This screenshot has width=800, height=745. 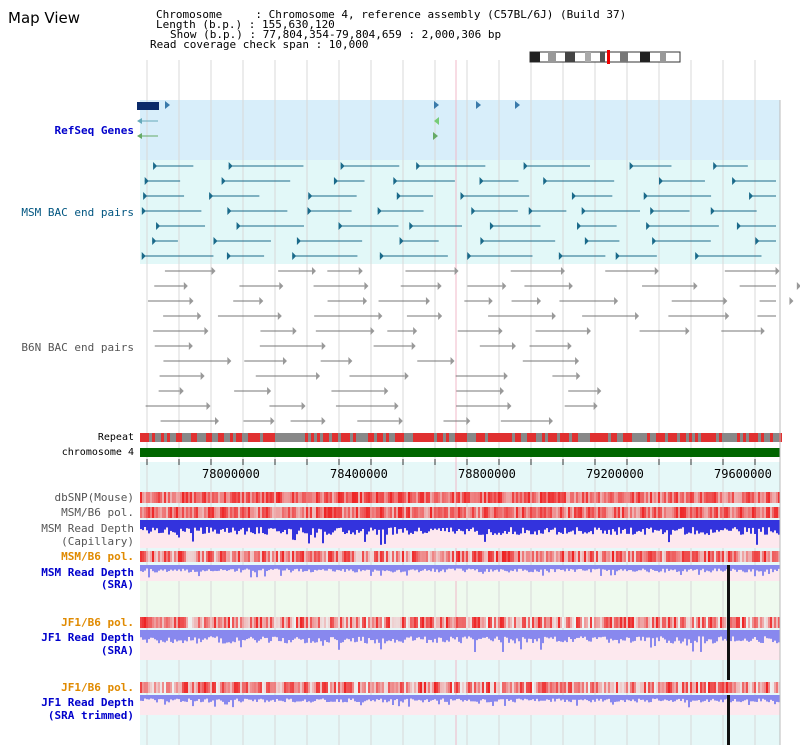 I want to click on axis-tick-label: 78000000, so click(x=231, y=474).